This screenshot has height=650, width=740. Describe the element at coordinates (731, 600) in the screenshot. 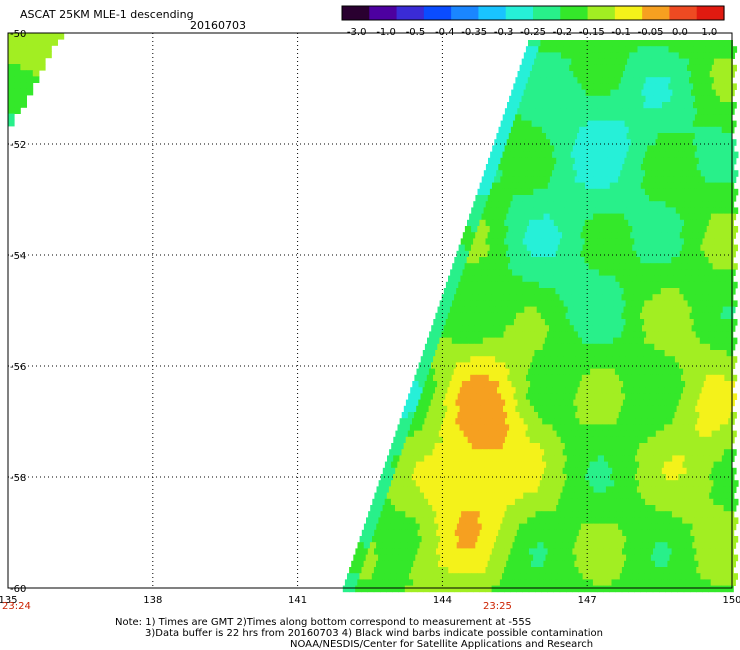

I see `lon-tick-label: 150` at that location.